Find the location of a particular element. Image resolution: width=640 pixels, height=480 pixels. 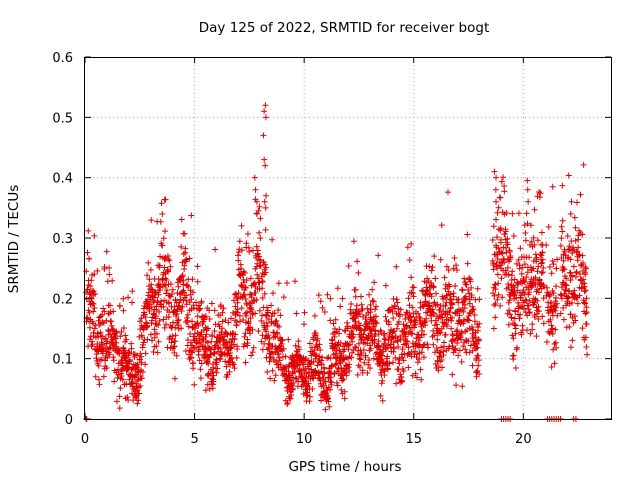

y-tick-label: 0.6 is located at coordinates (62, 58).